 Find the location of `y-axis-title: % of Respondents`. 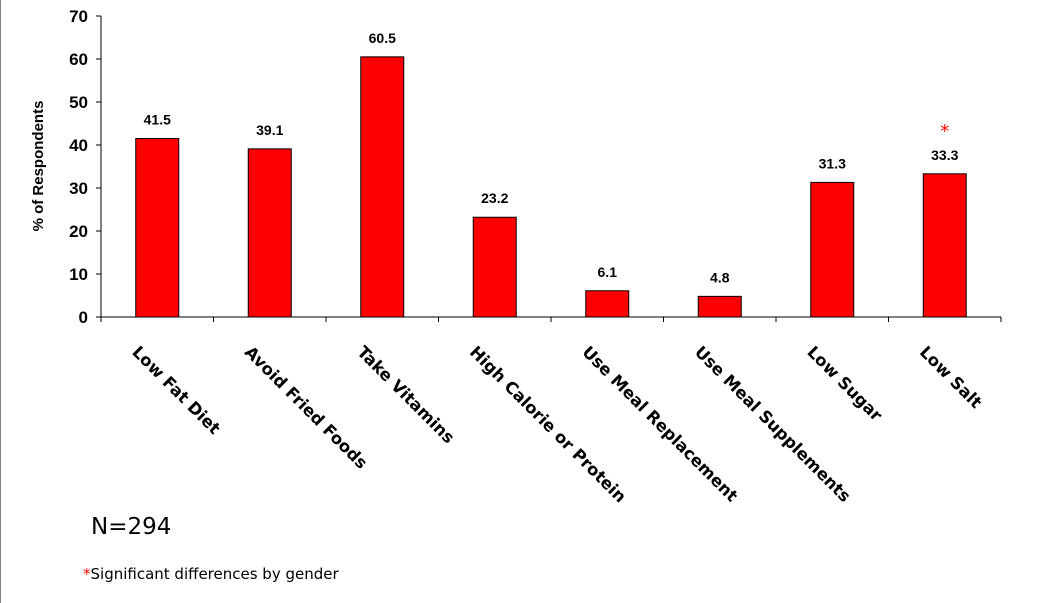

y-axis-title: % of Respondents is located at coordinates (38, 166).